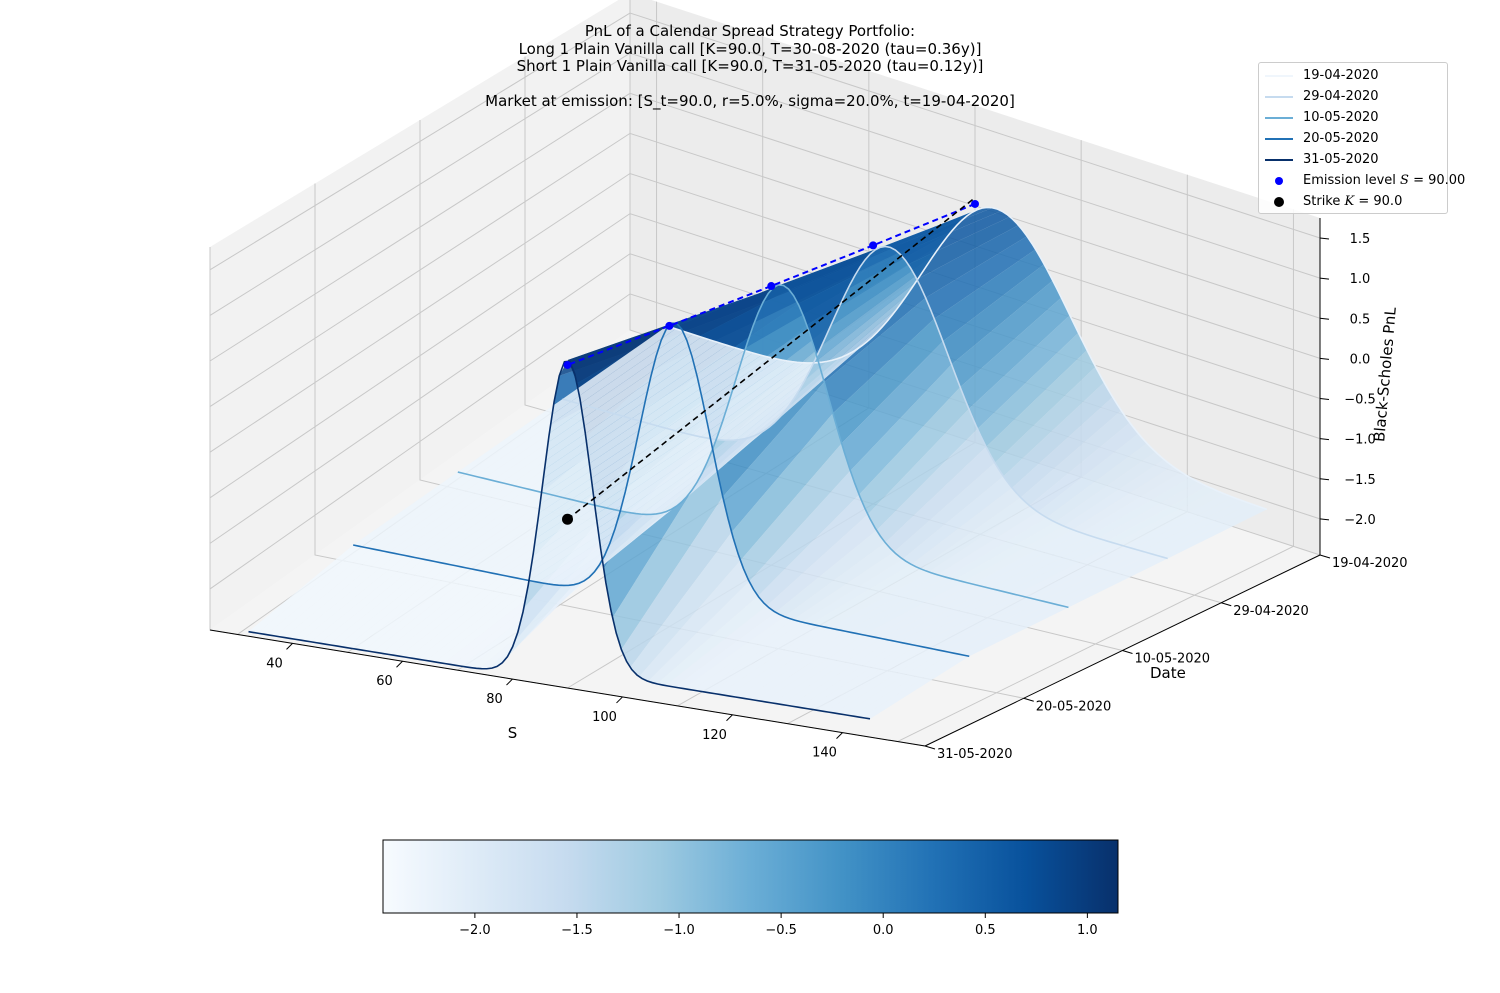  I want to click on level-markers, so click(770, 361).